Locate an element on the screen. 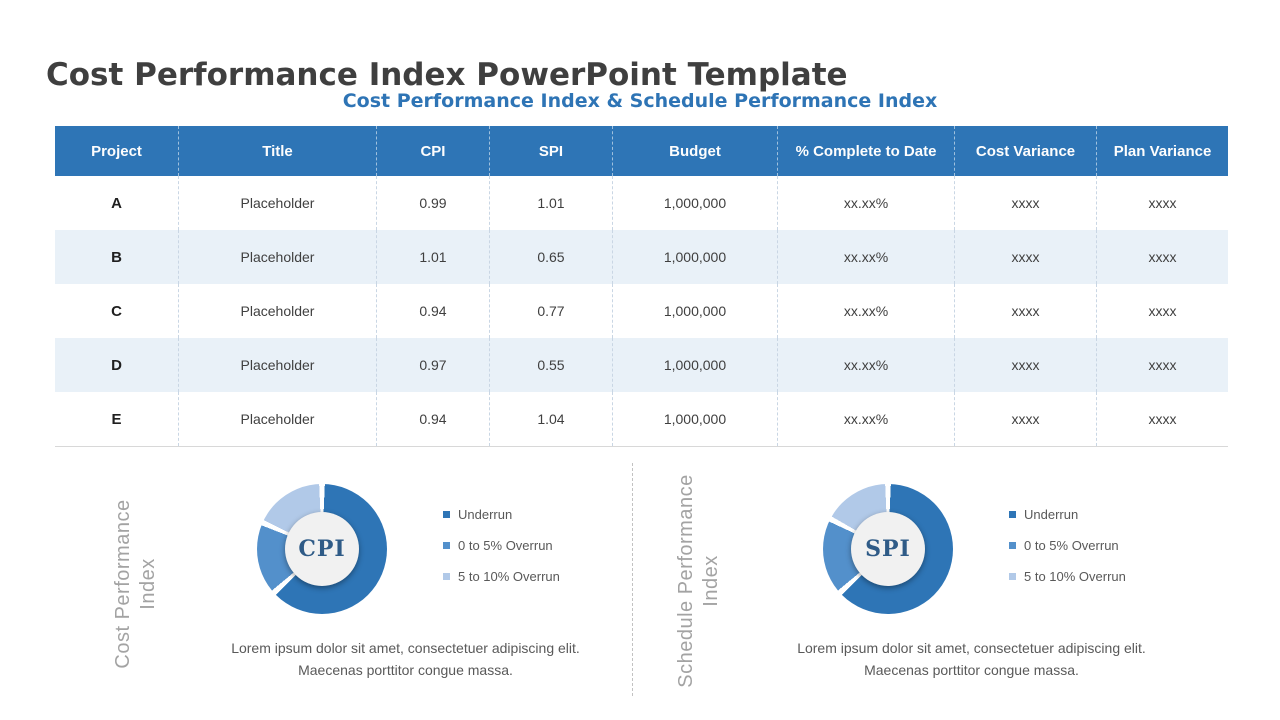 The width and height of the screenshot is (1280, 720). cpi-legend: Underrun 0 to 5% Overrun 5 to 10% Overrun is located at coordinates (501, 545).